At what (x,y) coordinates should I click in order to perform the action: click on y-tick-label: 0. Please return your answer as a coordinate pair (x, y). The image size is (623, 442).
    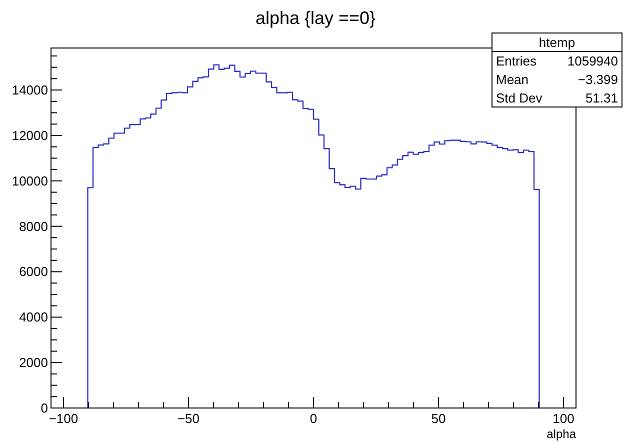
    Looking at the image, I should click on (44, 408).